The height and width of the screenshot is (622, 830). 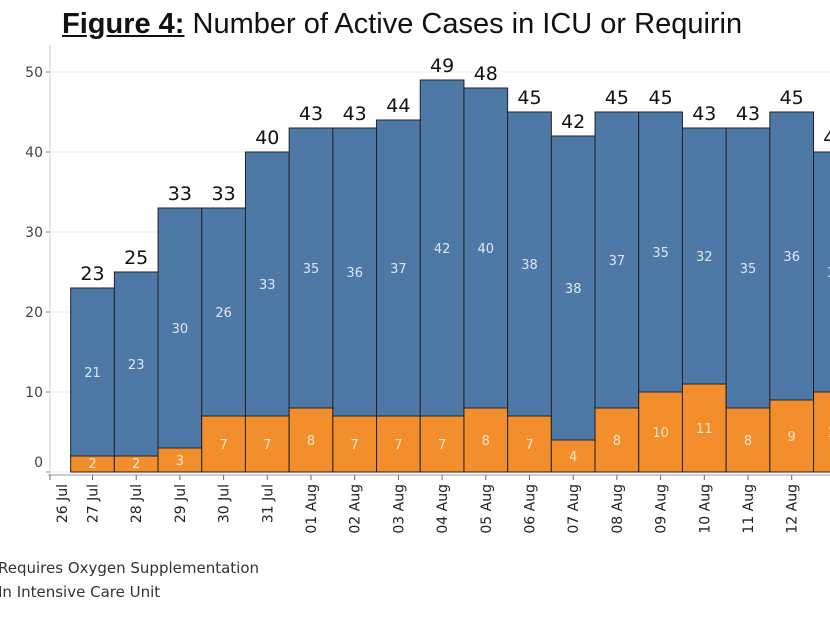 I want to click on x-tick-label: 30 Jul, so click(x=225, y=503).